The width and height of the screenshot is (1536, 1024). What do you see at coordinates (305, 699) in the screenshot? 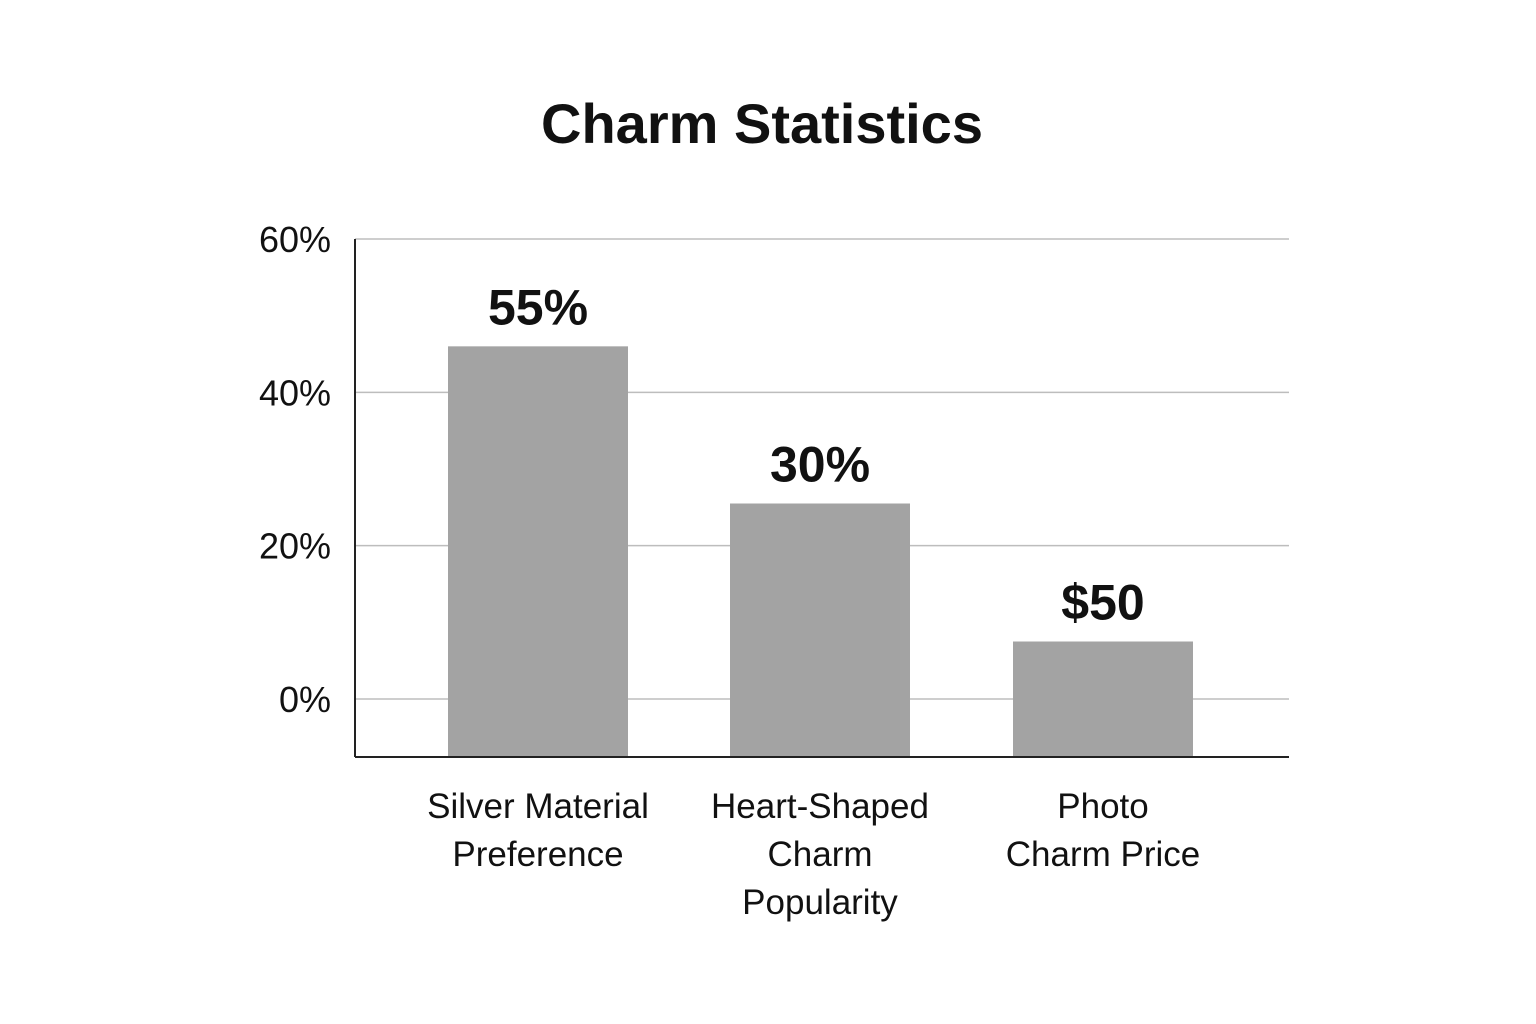
I see `y-tick-label: 0%` at bounding box center [305, 699].